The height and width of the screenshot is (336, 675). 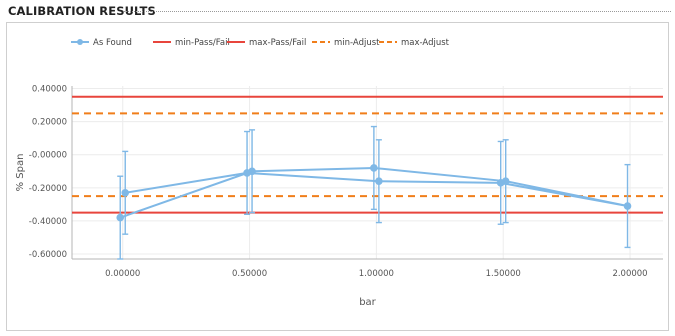 I want to click on header-divider, so click(x=397, y=11).